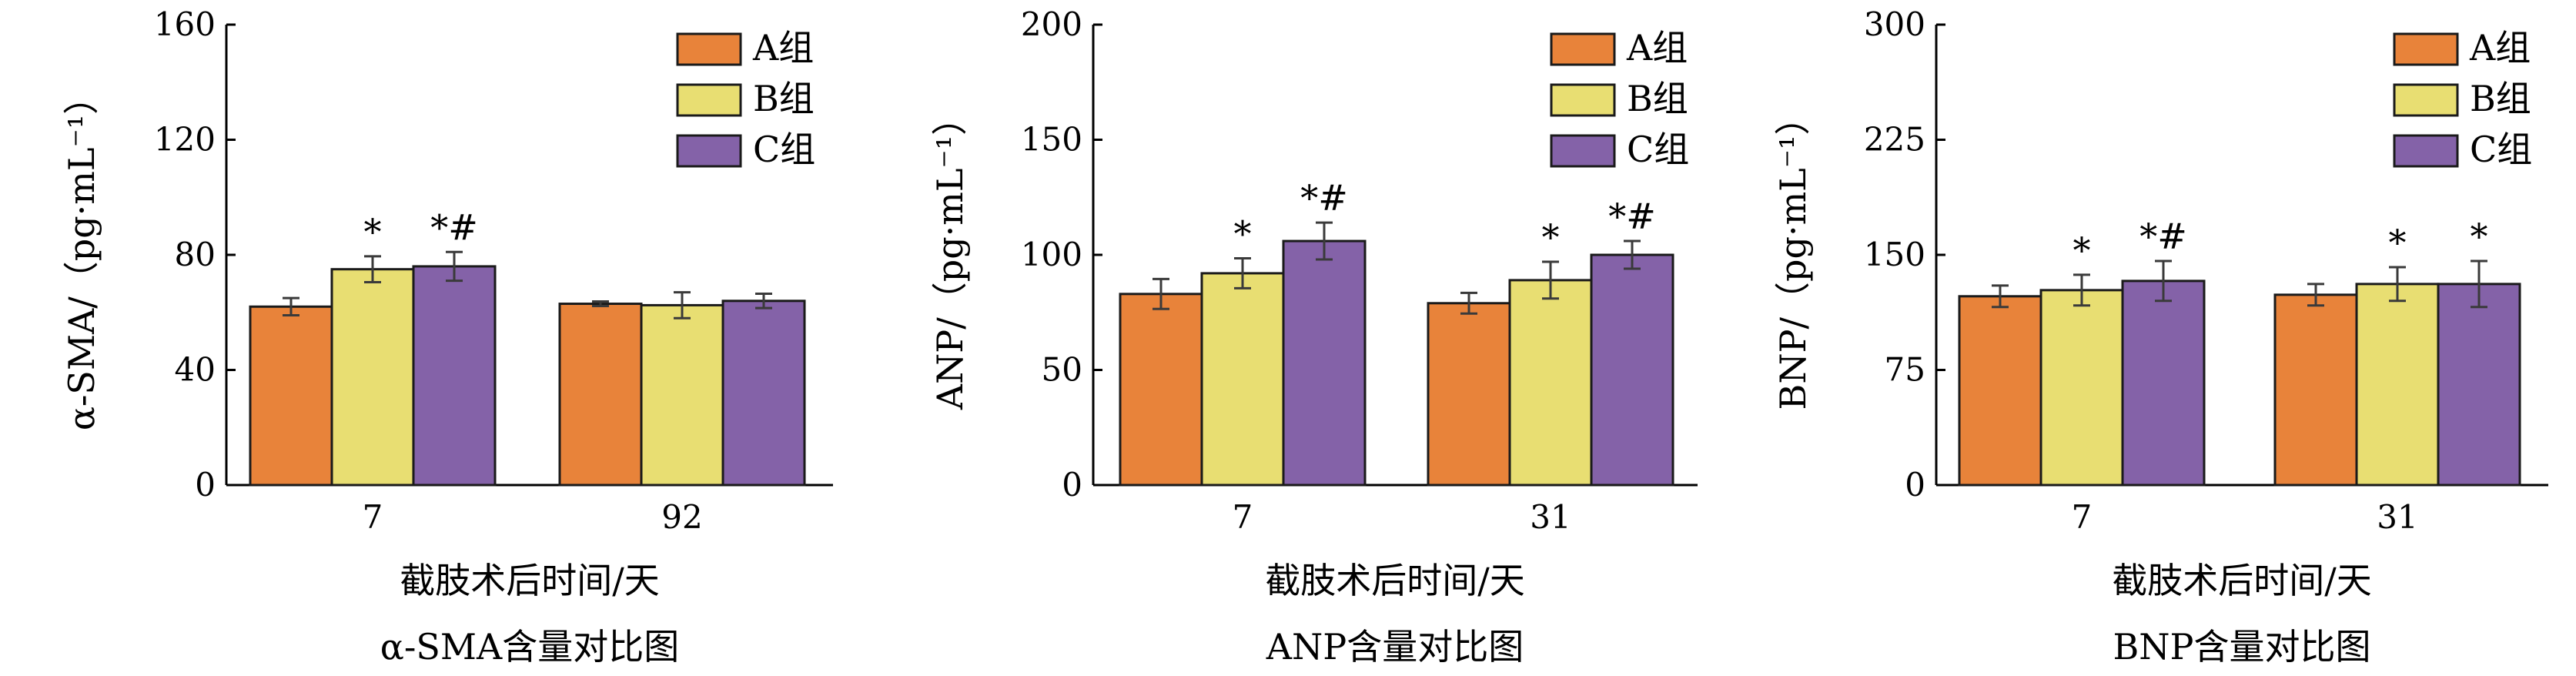 Image resolution: width=2576 pixels, height=676 pixels. What do you see at coordinates (1395, 647) in the screenshot?
I see `chart-title: ANP含量对比图` at bounding box center [1395, 647].